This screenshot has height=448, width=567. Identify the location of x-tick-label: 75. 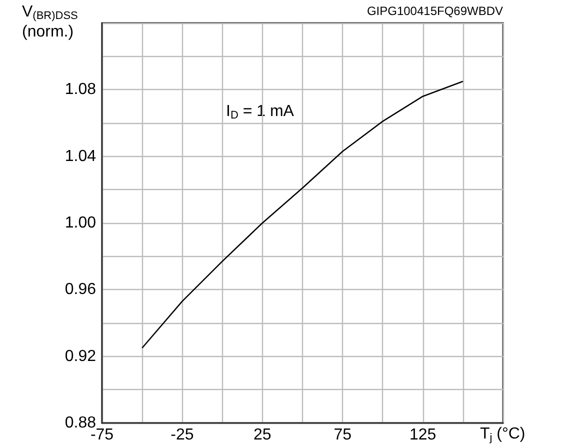
(343, 435).